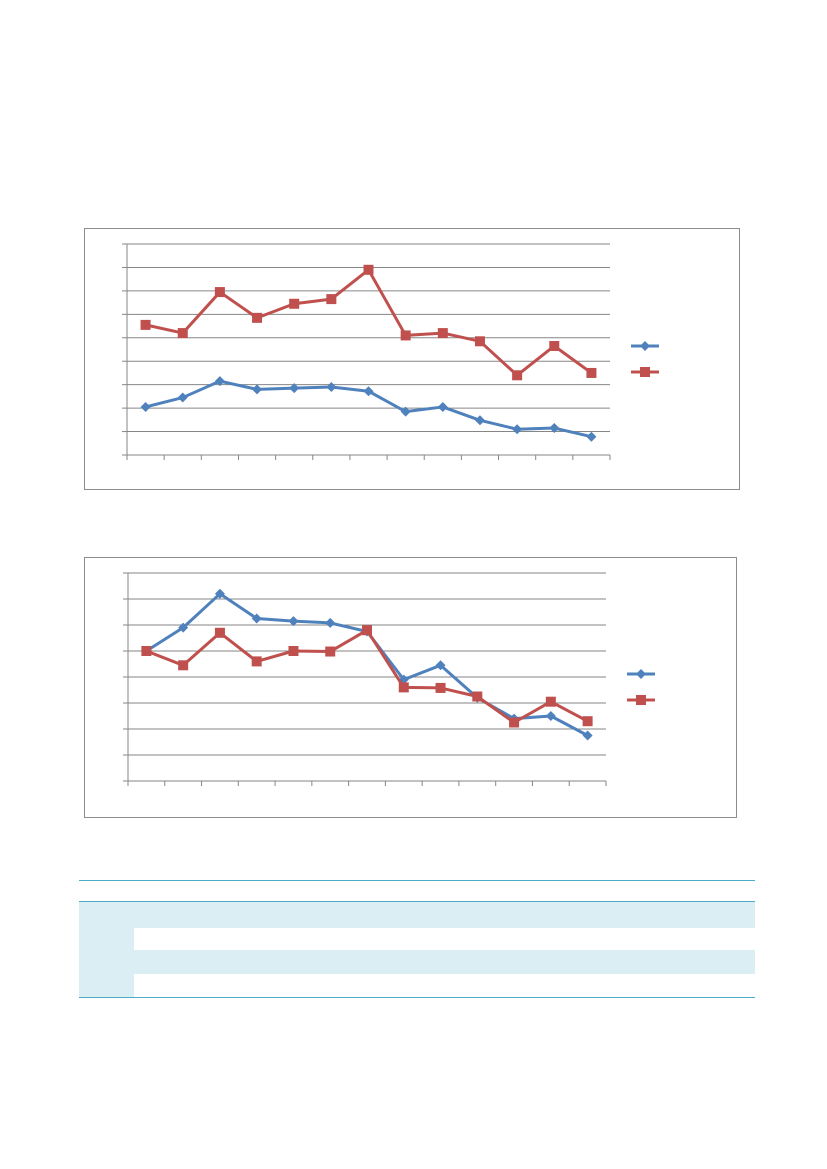 This screenshot has height=1169, width=827. What do you see at coordinates (417, 939) in the screenshot?
I see `data-table` at bounding box center [417, 939].